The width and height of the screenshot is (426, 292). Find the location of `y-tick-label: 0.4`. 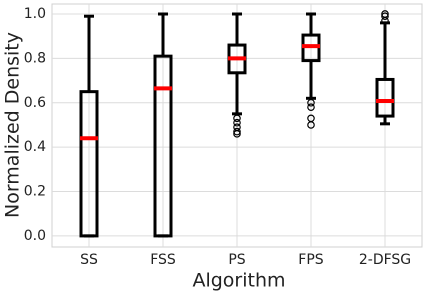

y-tick-label: 0.4 is located at coordinates (35, 147).